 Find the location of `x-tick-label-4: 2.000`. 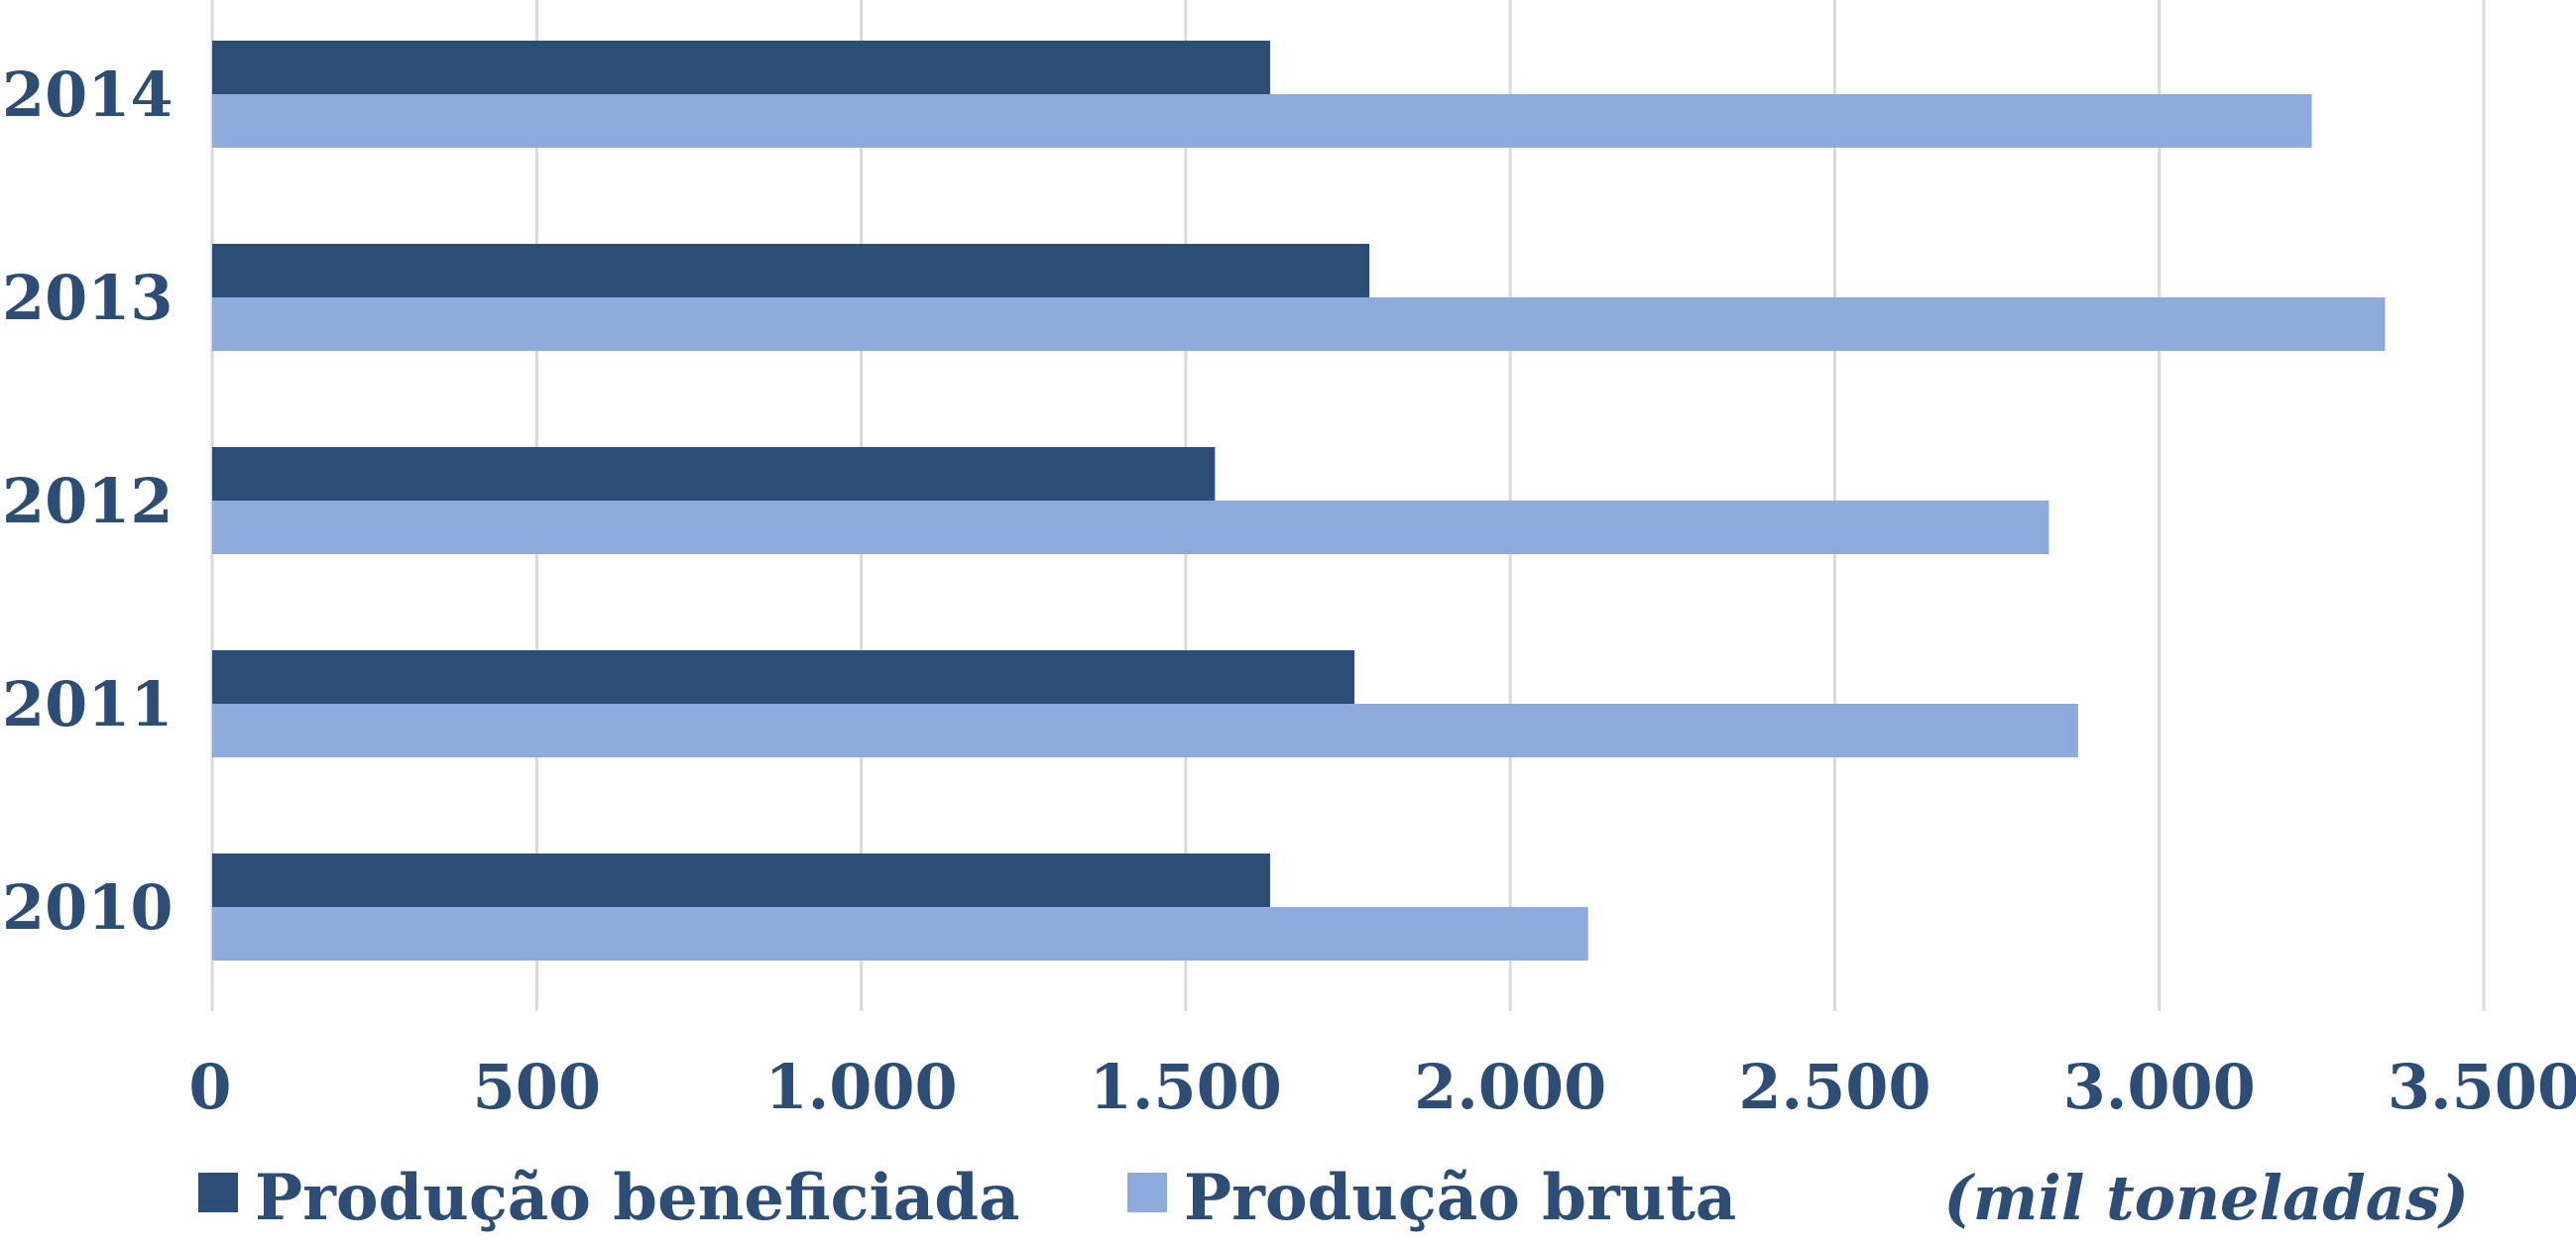

x-tick-label-4: 2.000 is located at coordinates (1510, 1087).